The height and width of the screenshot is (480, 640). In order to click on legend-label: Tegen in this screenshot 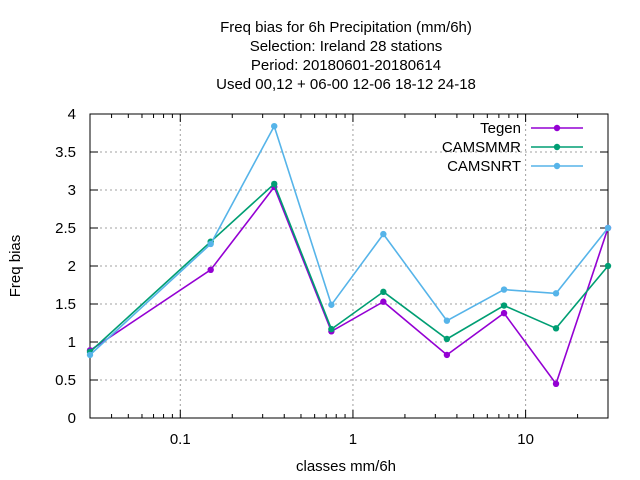, I will do `click(500, 128)`.